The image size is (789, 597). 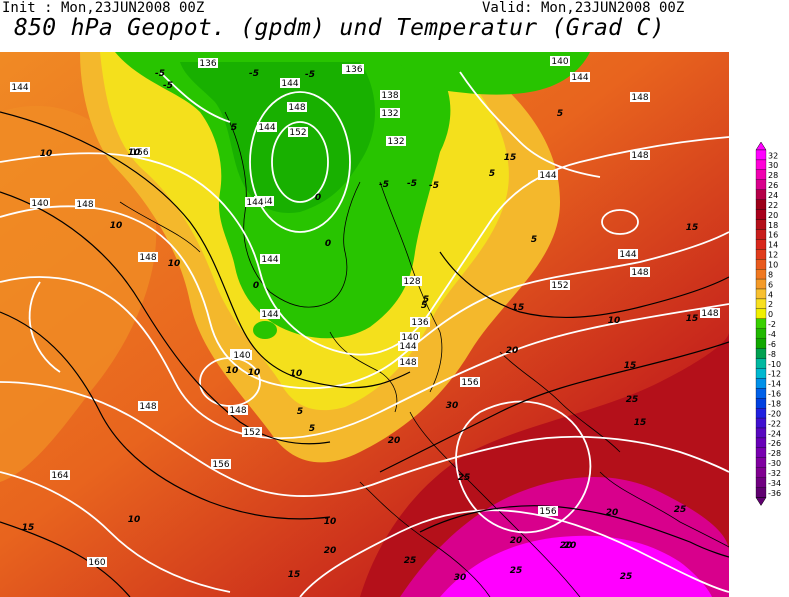 I want to click on legend-label: 2, so click(x=770, y=304).